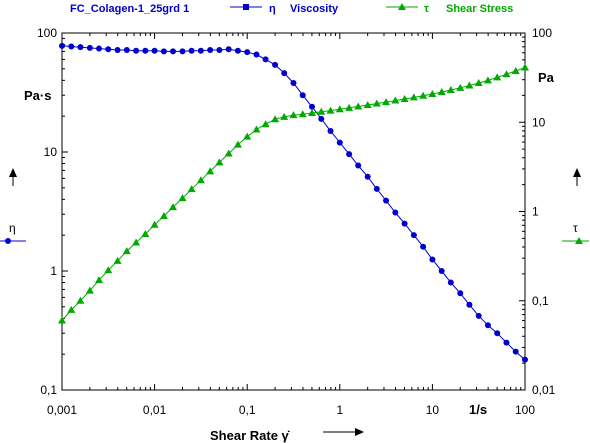  What do you see at coordinates (478, 409) in the screenshot?
I see `x-axis-unit: 1/s` at bounding box center [478, 409].